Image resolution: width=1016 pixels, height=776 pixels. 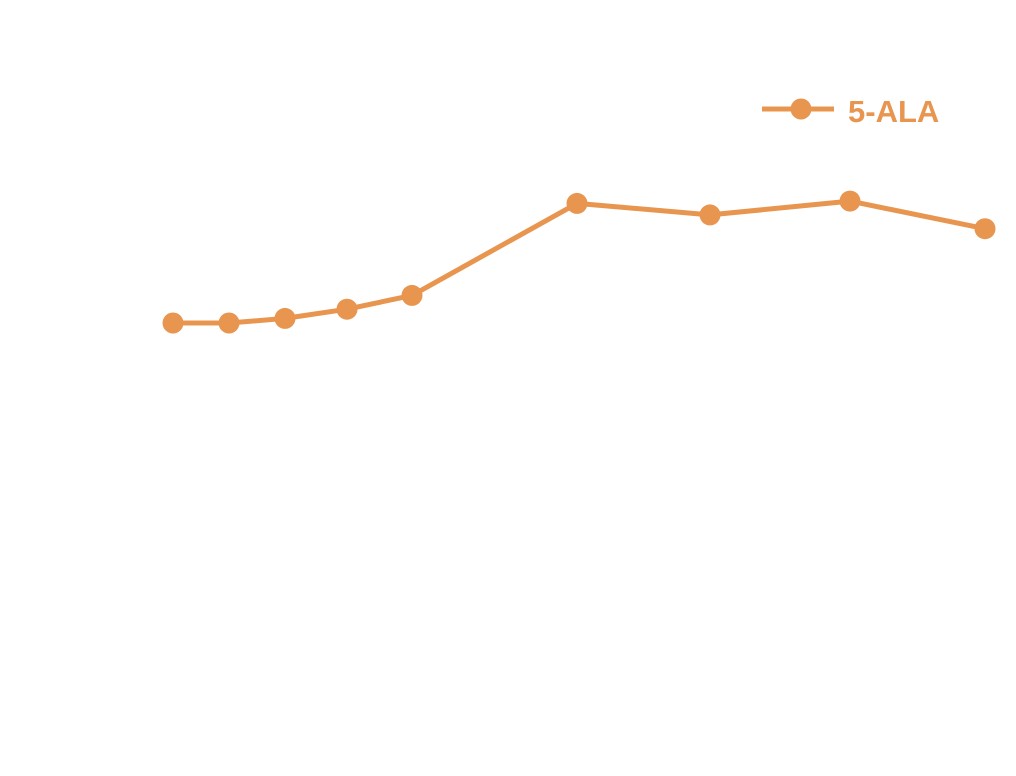 I want to click on legend-label: 5-ALA, so click(x=893, y=111).